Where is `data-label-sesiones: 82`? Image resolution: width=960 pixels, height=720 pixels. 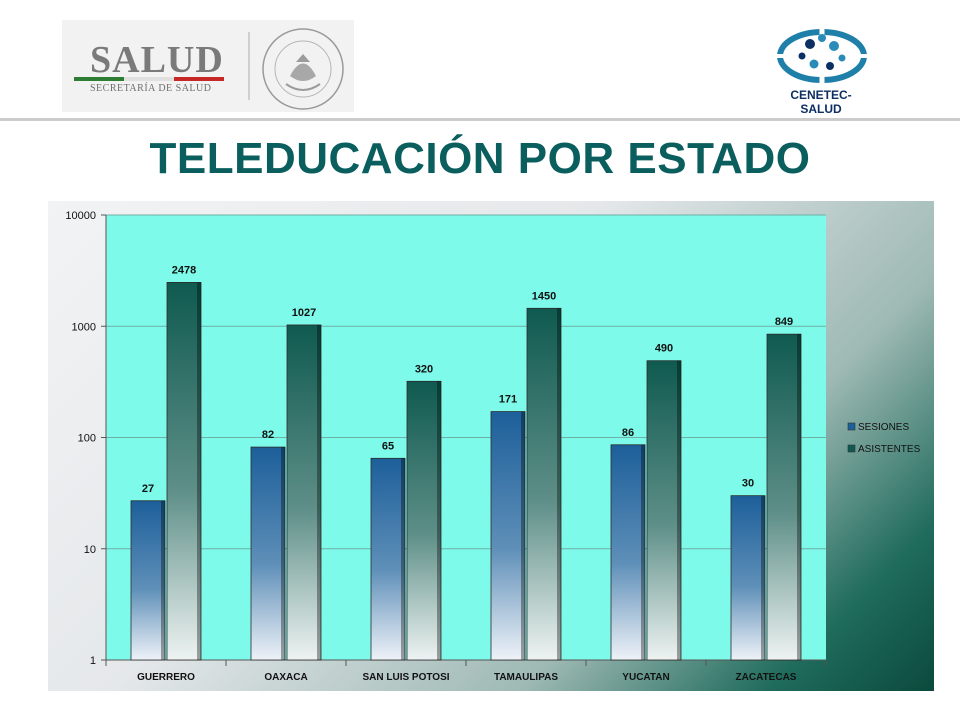
data-label-sesiones: 82 is located at coordinates (268, 435).